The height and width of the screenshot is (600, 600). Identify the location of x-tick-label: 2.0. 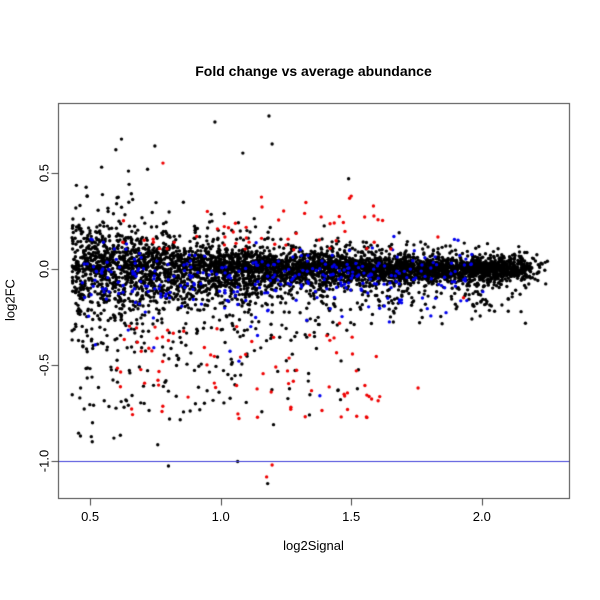
(481, 516).